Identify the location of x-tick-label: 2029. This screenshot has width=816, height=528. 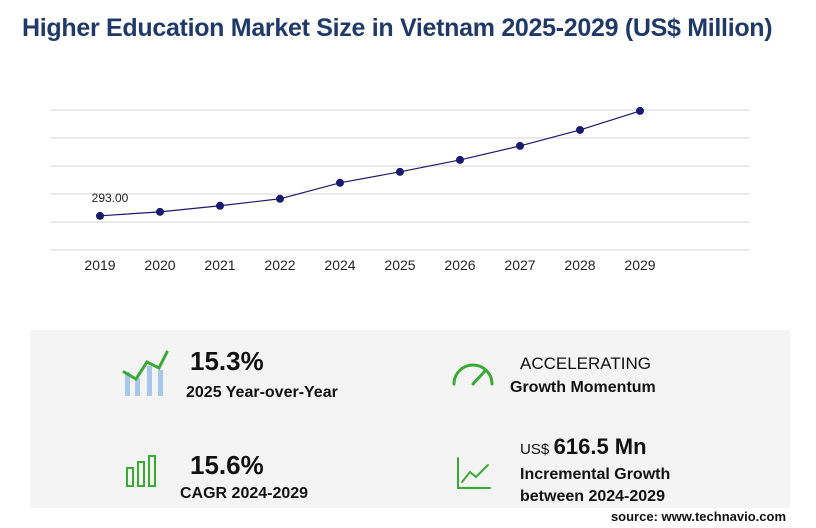
(639, 265).